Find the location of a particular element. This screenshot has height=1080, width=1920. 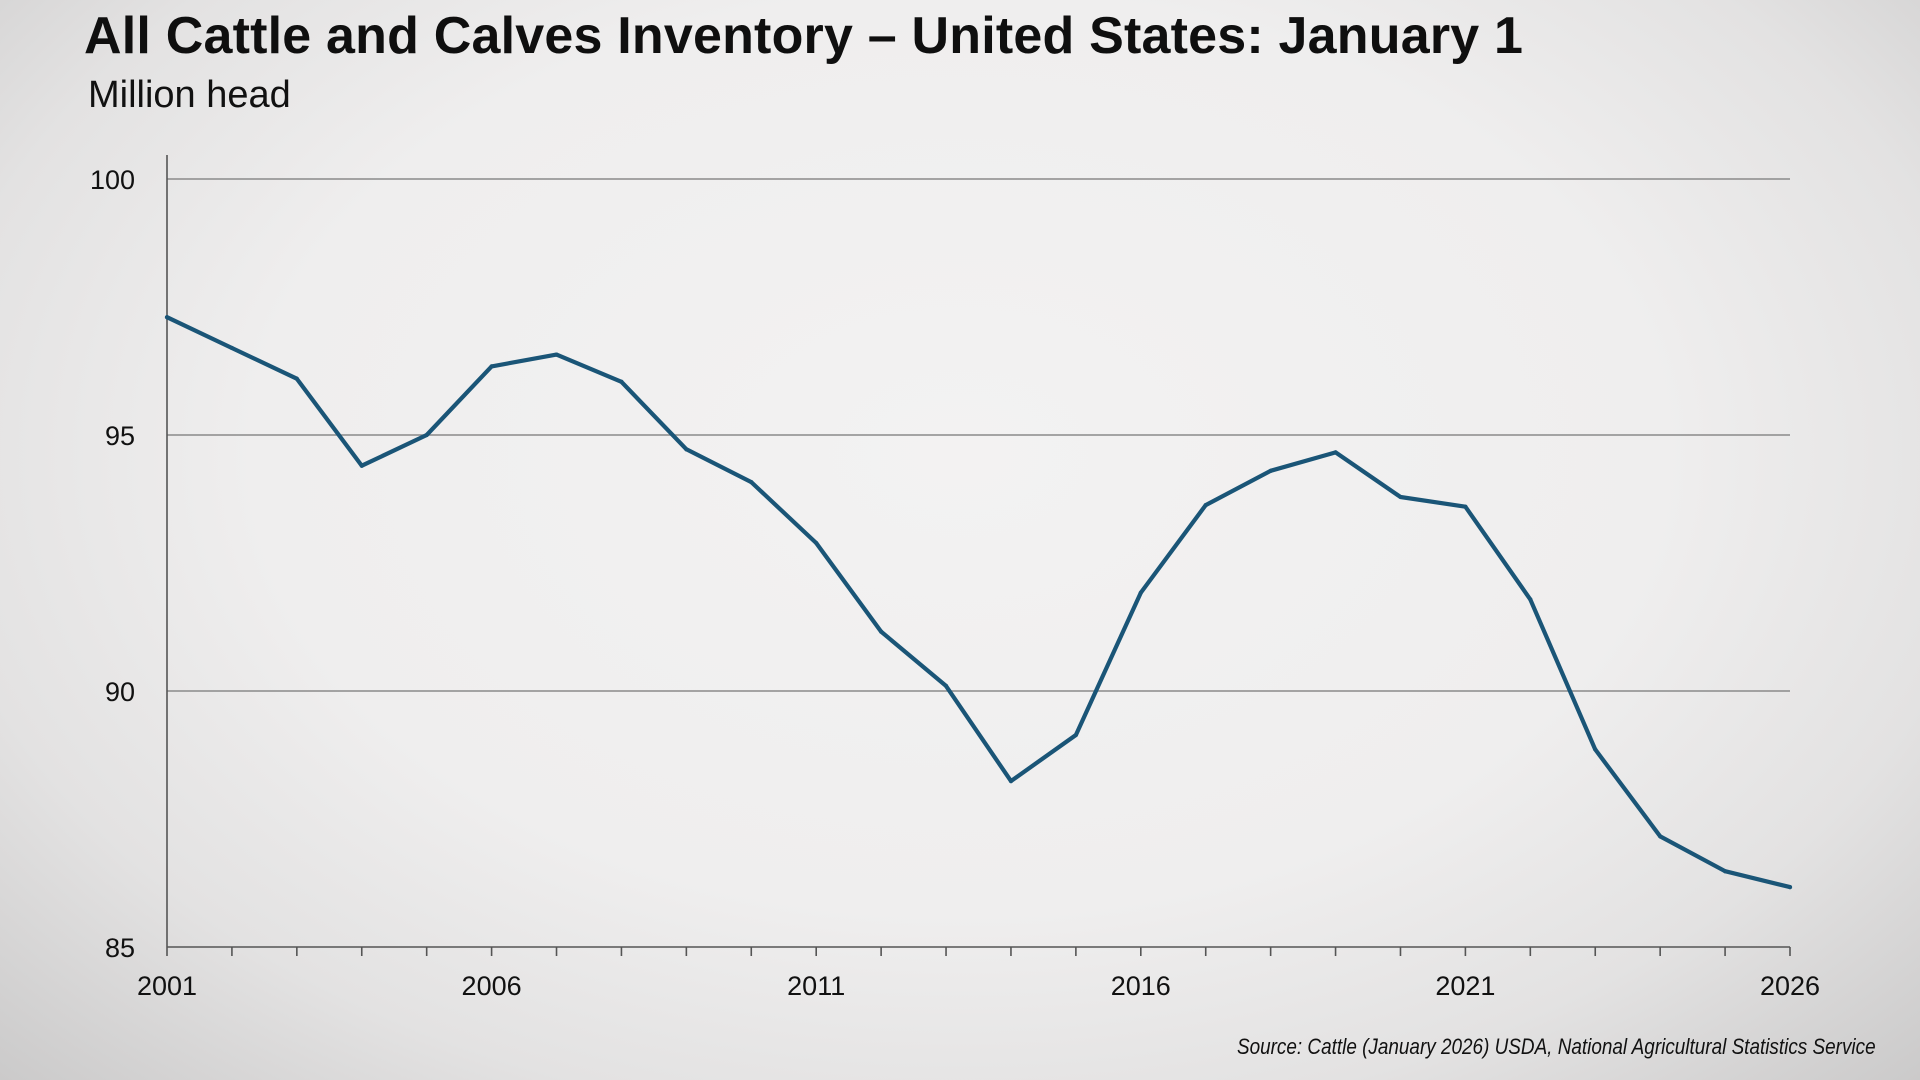

data-point-2021 is located at coordinates (1465, 506).